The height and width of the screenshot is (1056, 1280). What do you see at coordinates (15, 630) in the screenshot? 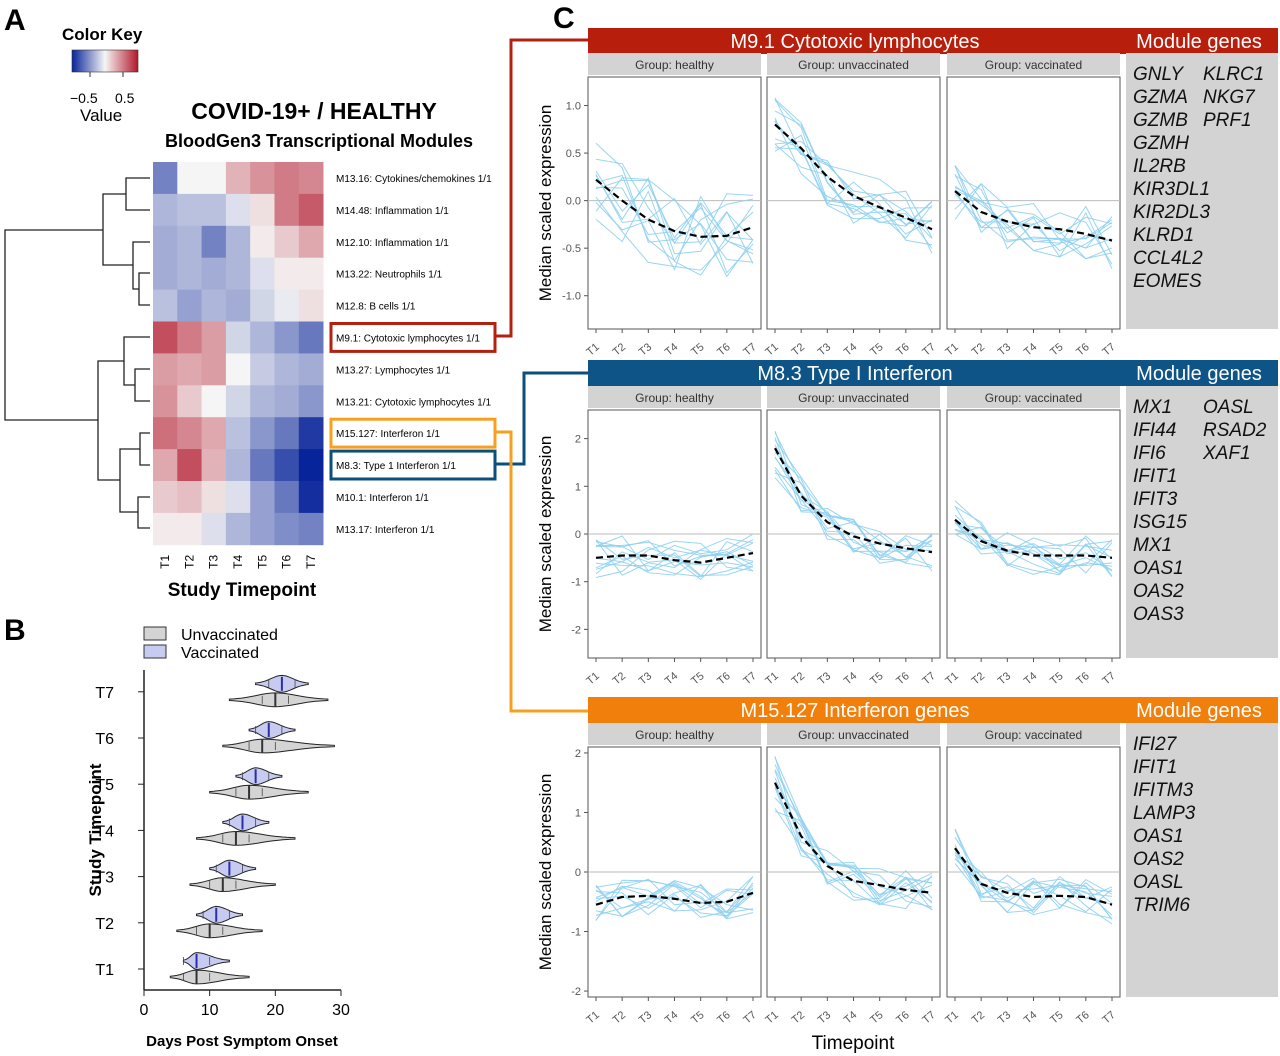
I see `panel-letter-b: B` at bounding box center [15, 630].